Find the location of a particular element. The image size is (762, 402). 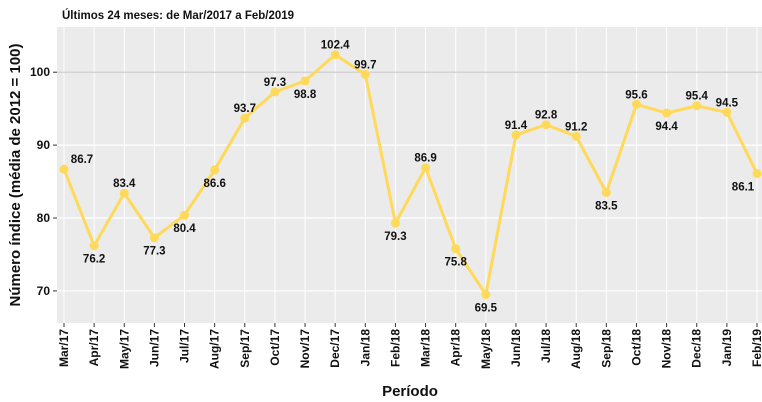

data-label: 99.7 is located at coordinates (365, 65).